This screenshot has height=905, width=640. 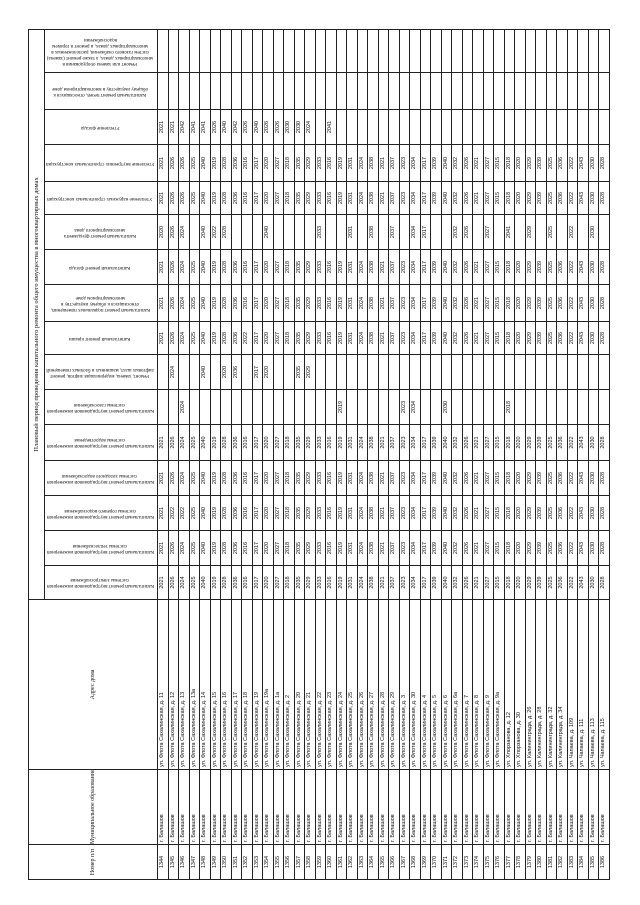 I want to click on year-cell: 2040, so click(x=446, y=198).